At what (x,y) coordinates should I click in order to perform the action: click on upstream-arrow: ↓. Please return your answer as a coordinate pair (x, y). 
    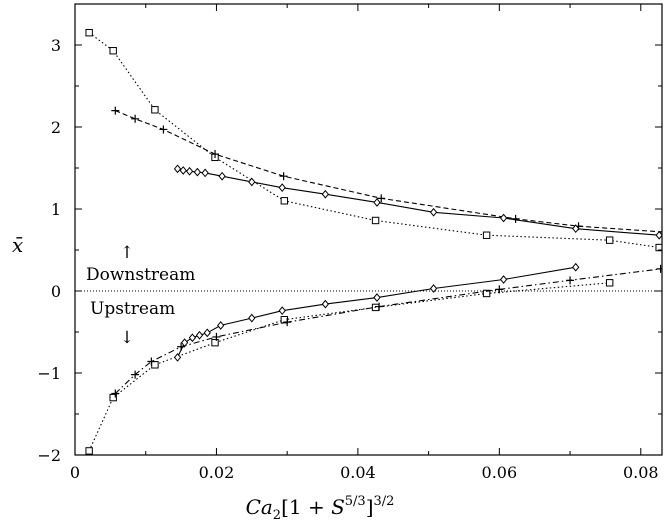
    Looking at the image, I should click on (127, 338).